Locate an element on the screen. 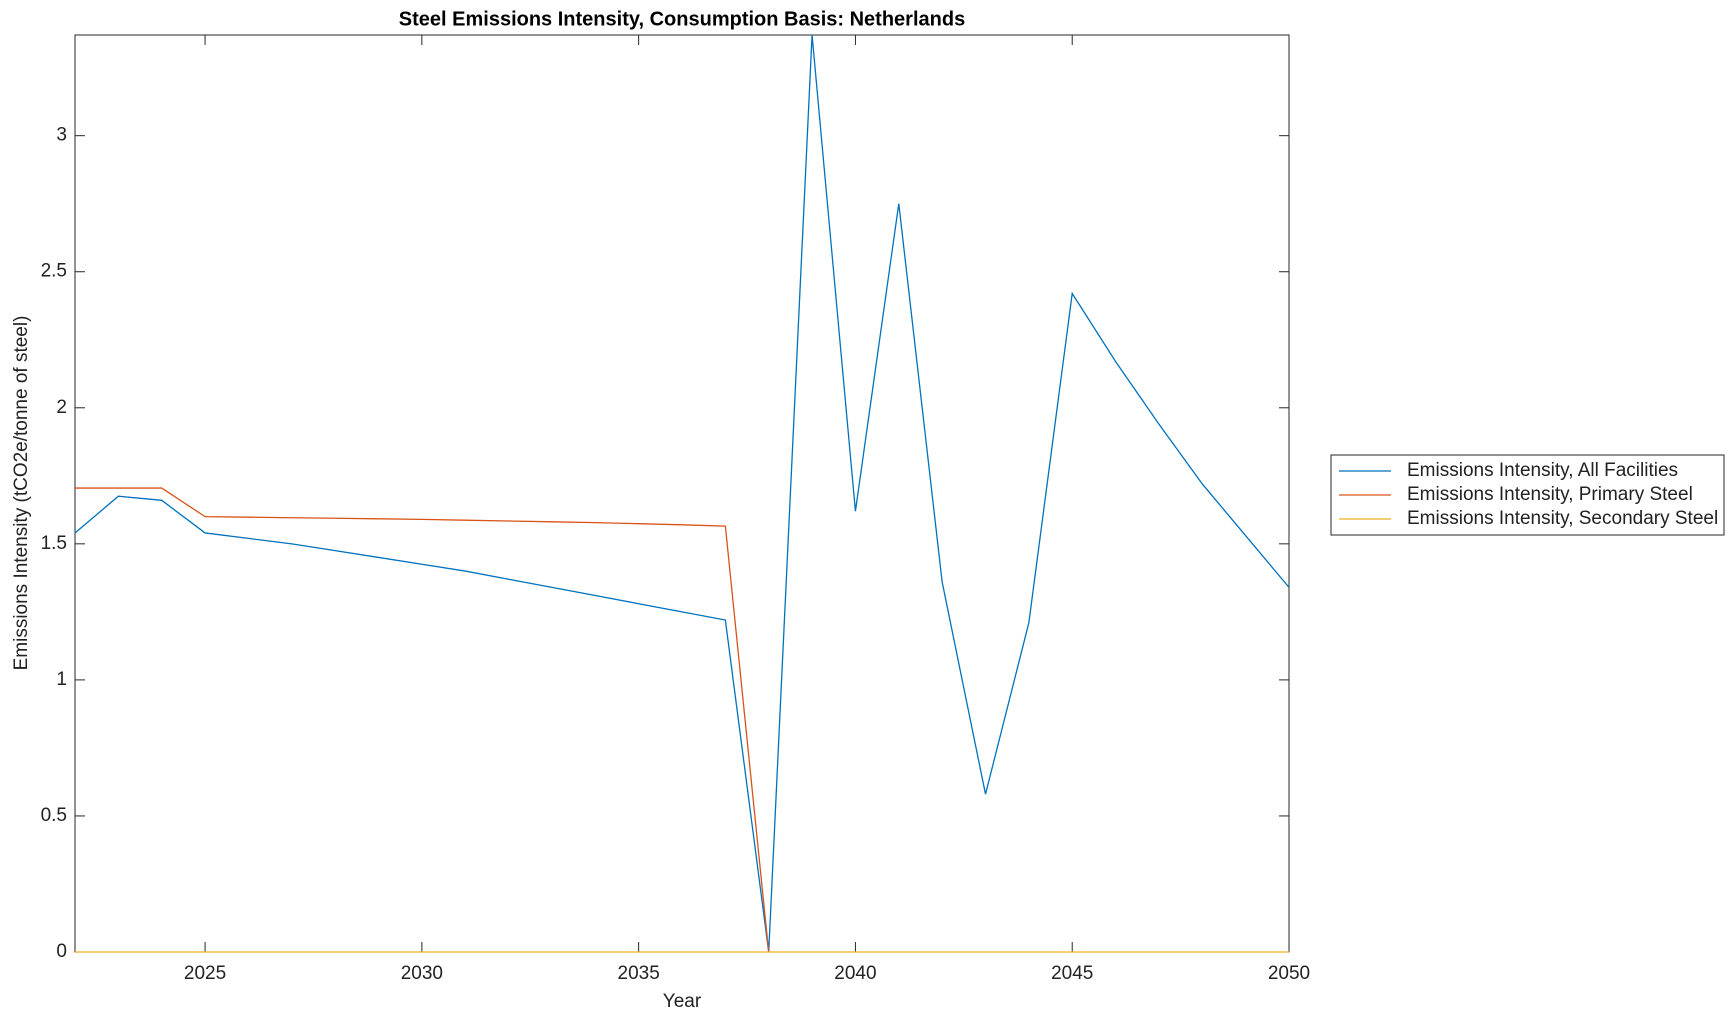 The width and height of the screenshot is (1736, 1021). x-tick-label: 2050 is located at coordinates (1289, 973).